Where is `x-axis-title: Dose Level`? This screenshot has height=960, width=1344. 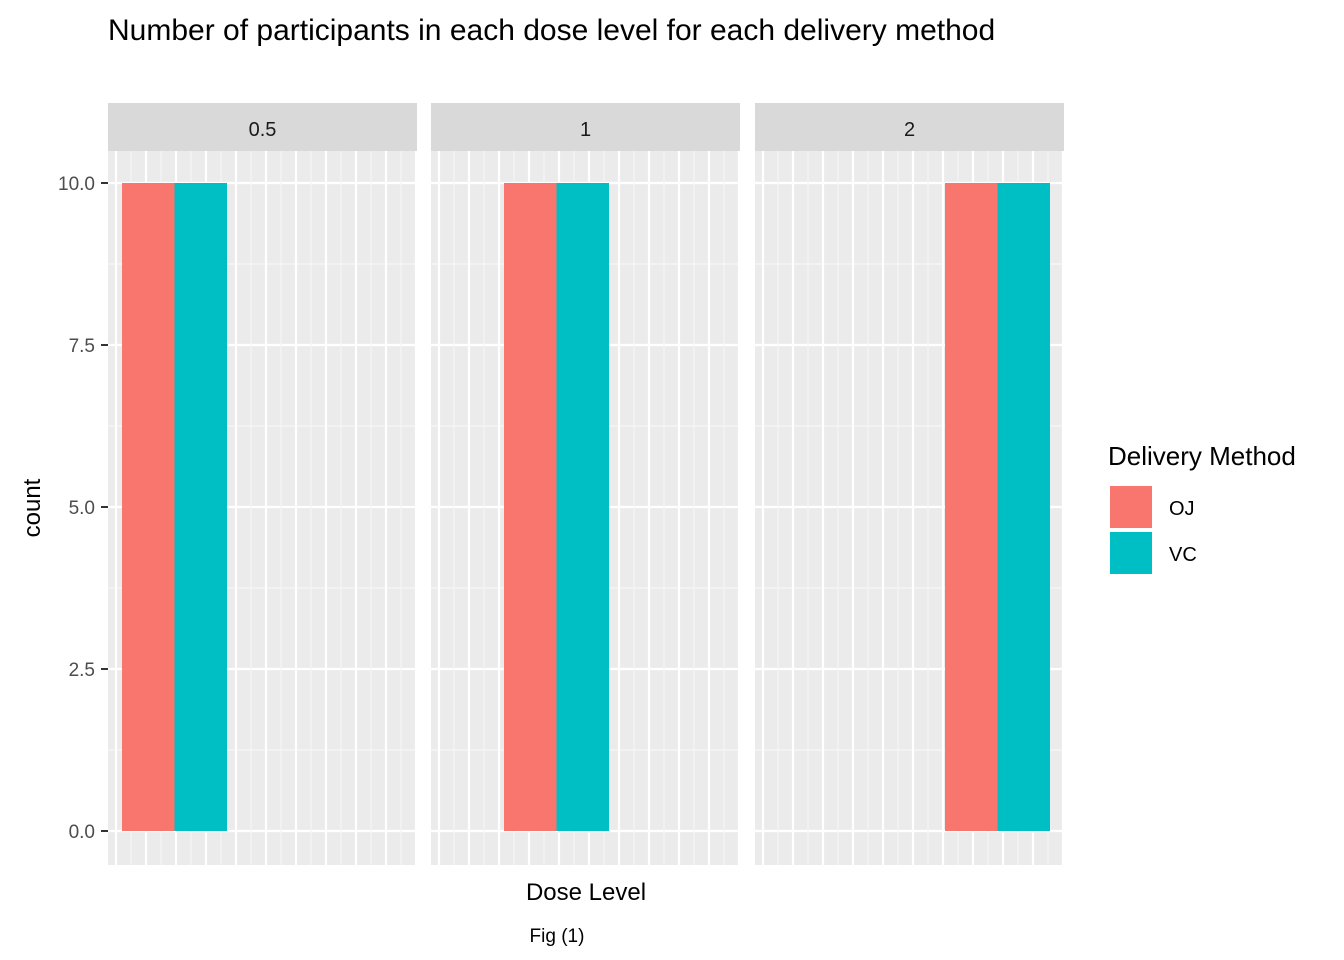 x-axis-title: Dose Level is located at coordinates (586, 892).